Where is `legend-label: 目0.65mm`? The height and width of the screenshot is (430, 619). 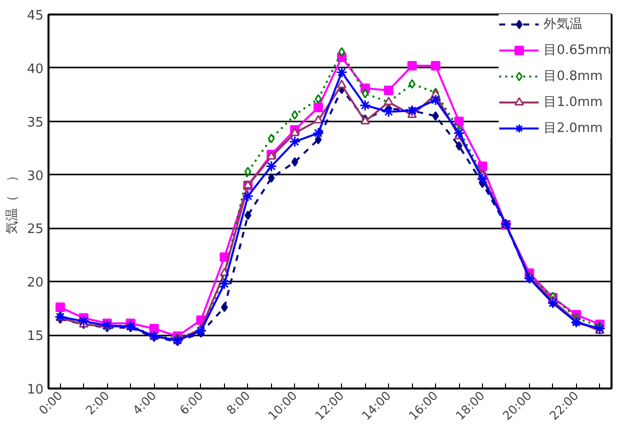
legend-label: 目0.65mm is located at coordinates (577, 50).